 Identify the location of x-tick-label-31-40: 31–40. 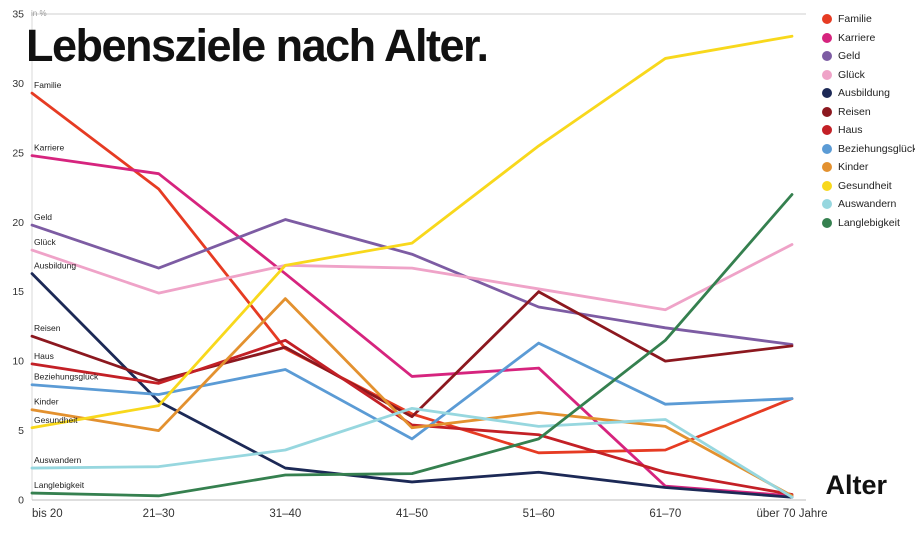
(285, 514).